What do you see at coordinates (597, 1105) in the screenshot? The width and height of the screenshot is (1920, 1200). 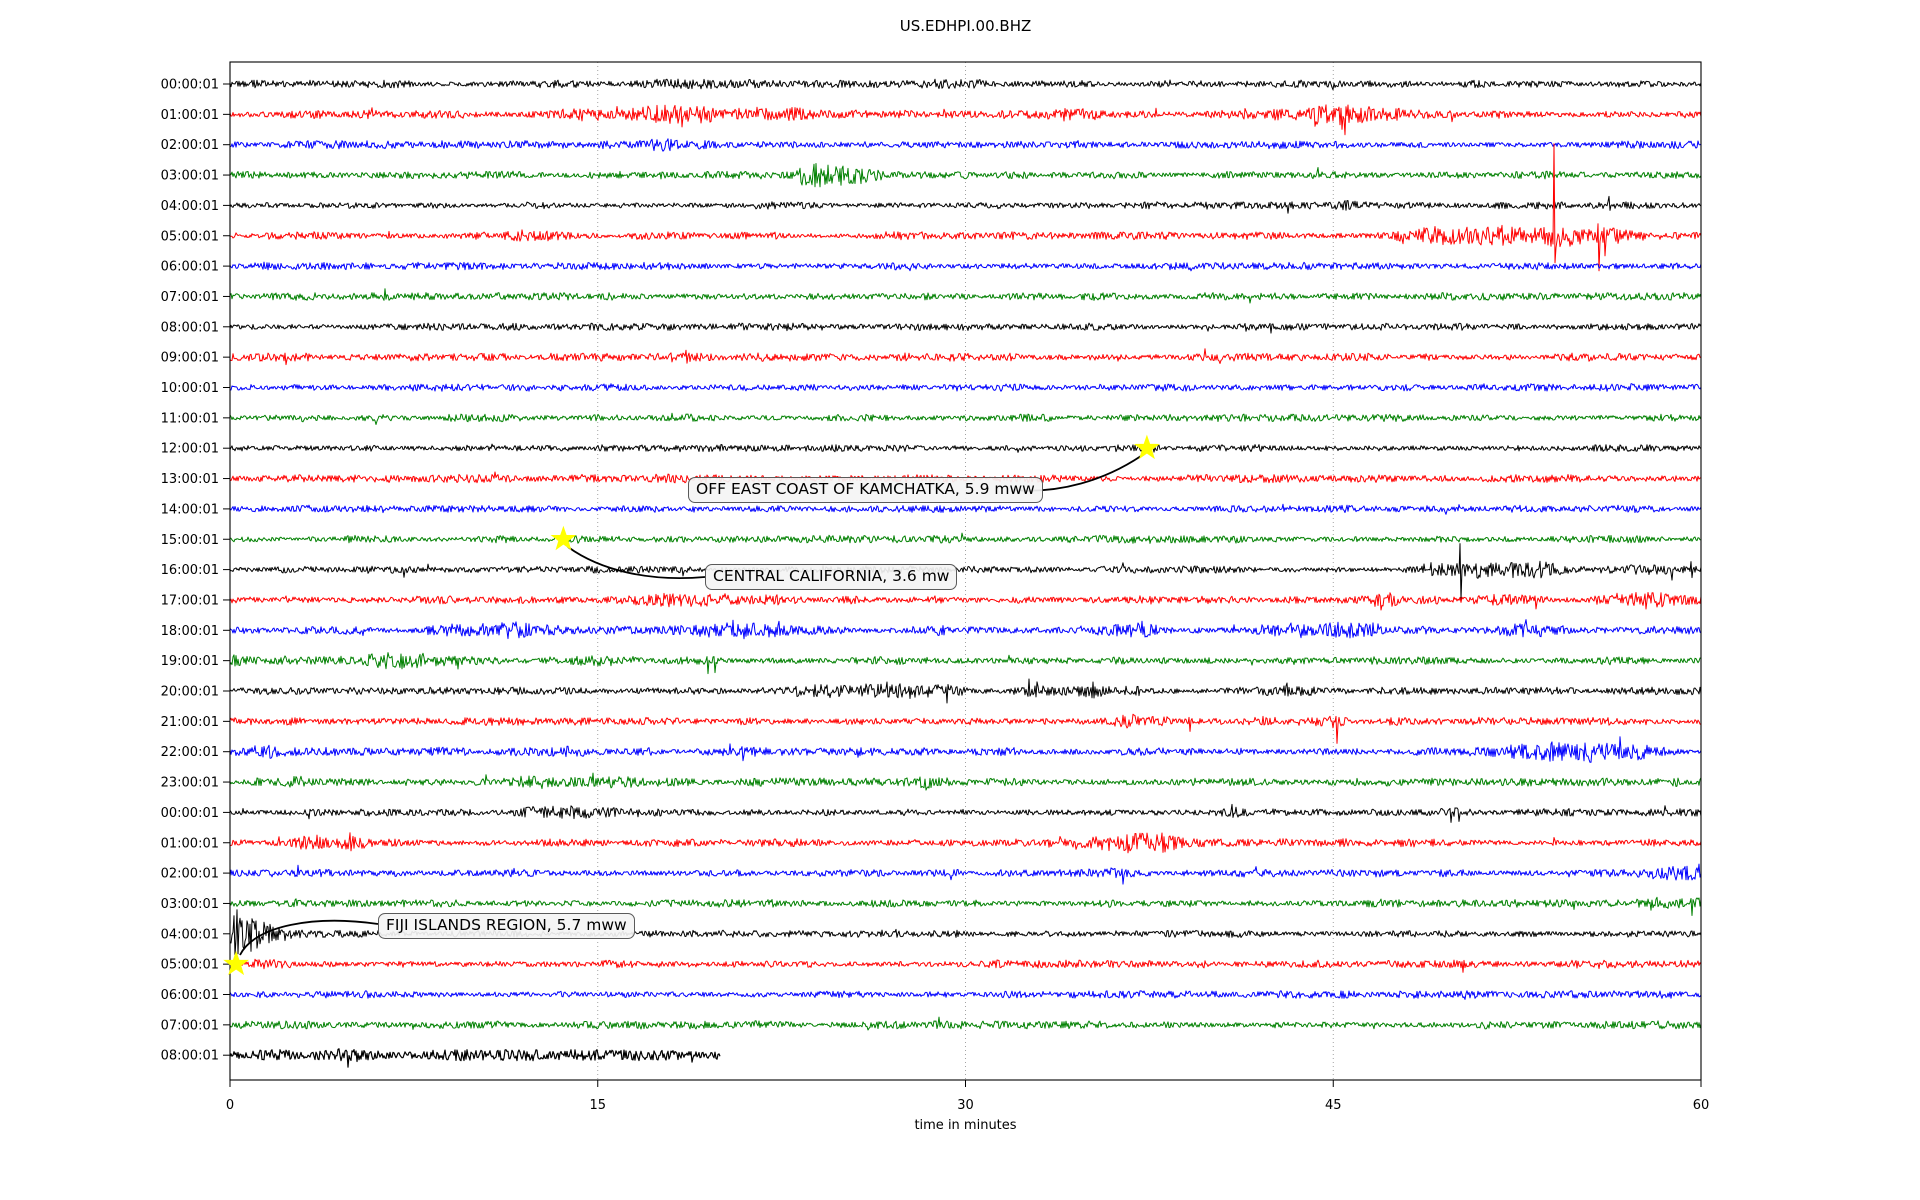 I see `x-tick-label: 15` at bounding box center [597, 1105].